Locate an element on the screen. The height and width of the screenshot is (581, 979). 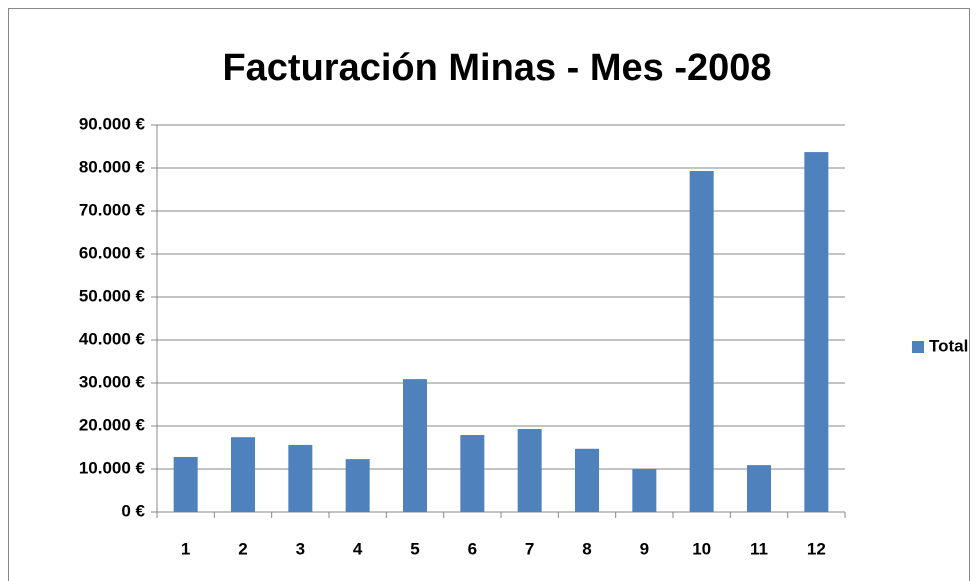
x-tick-label: 2 is located at coordinates (242, 548).